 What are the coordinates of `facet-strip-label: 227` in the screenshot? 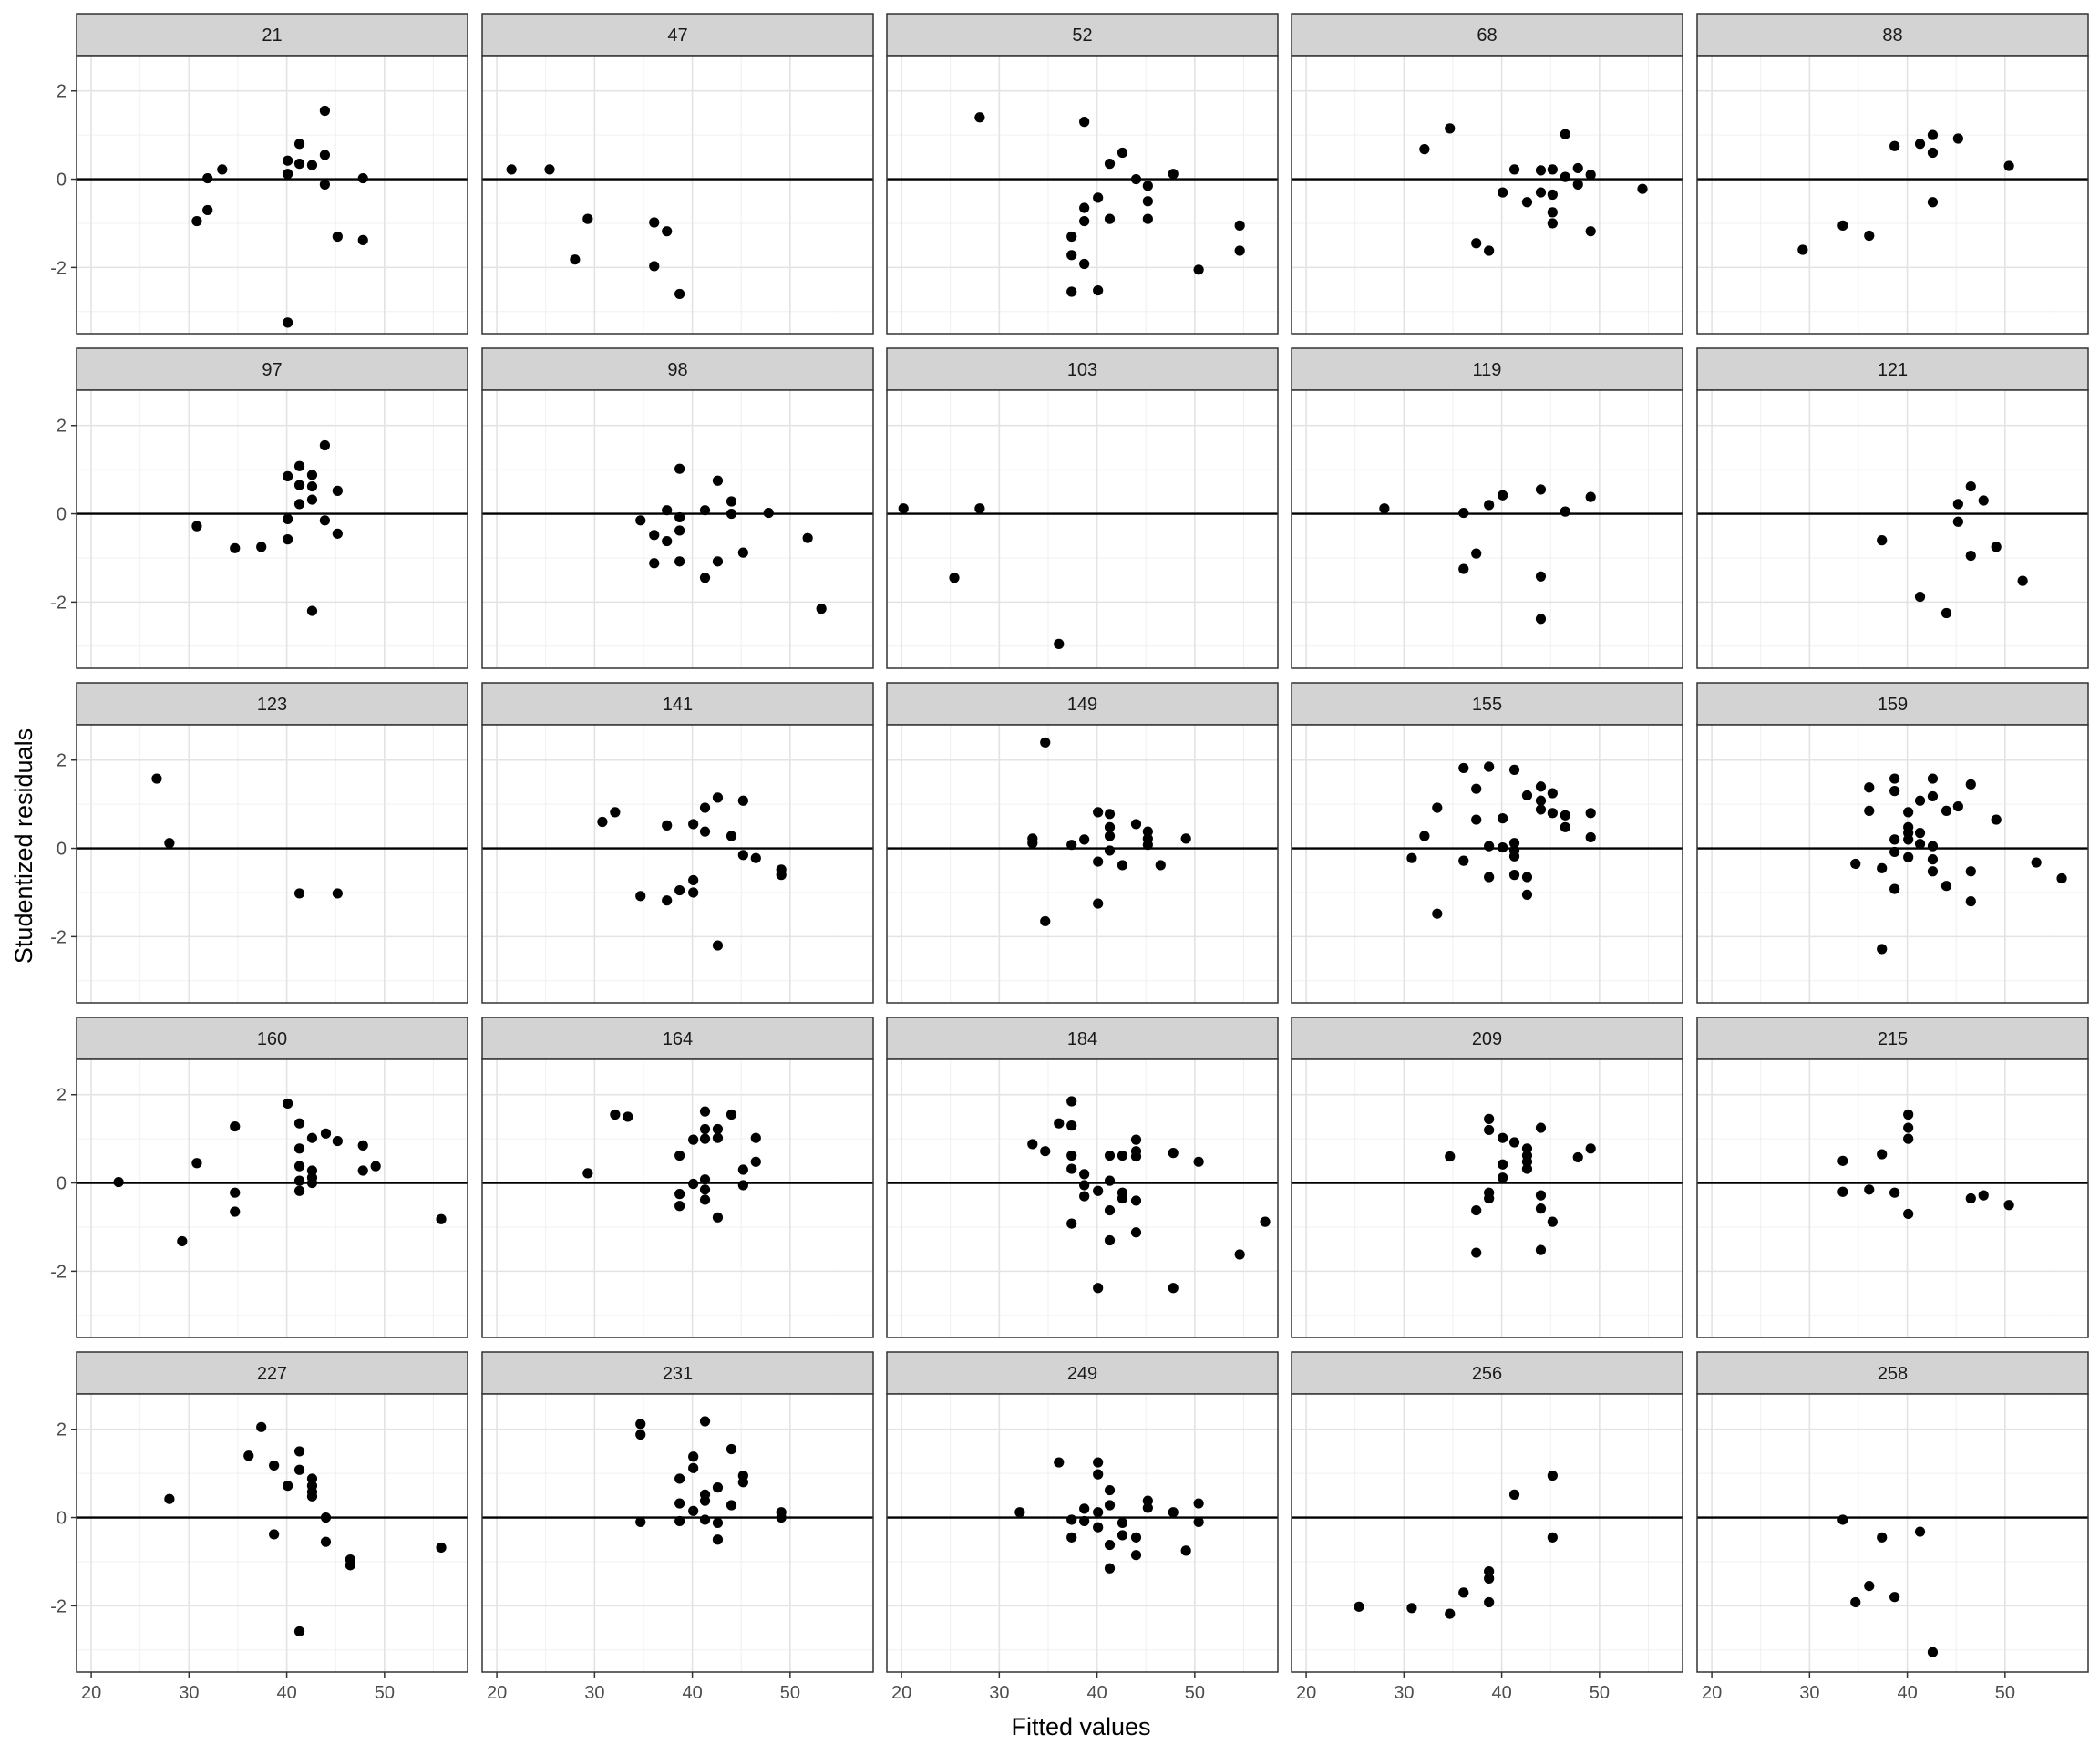 It's located at (272, 1374).